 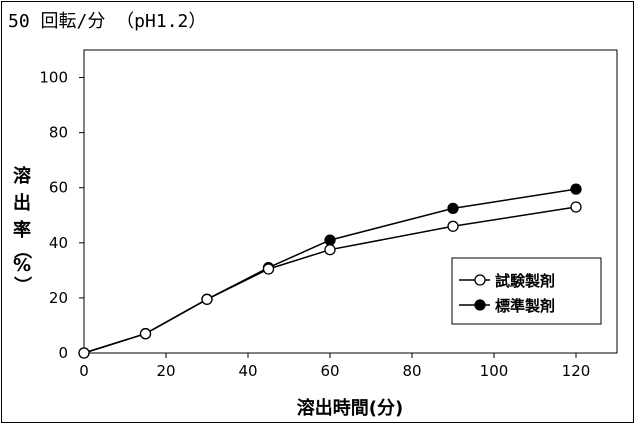 What do you see at coordinates (350, 408) in the screenshot?
I see `x-axis-label: 溶出時間(分)` at bounding box center [350, 408].